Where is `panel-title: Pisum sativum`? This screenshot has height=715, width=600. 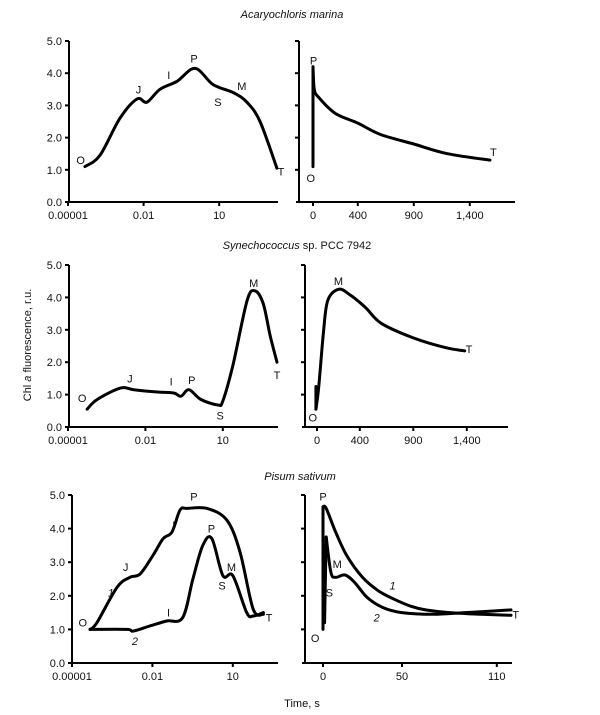 panel-title: Pisum sativum is located at coordinates (300, 477).